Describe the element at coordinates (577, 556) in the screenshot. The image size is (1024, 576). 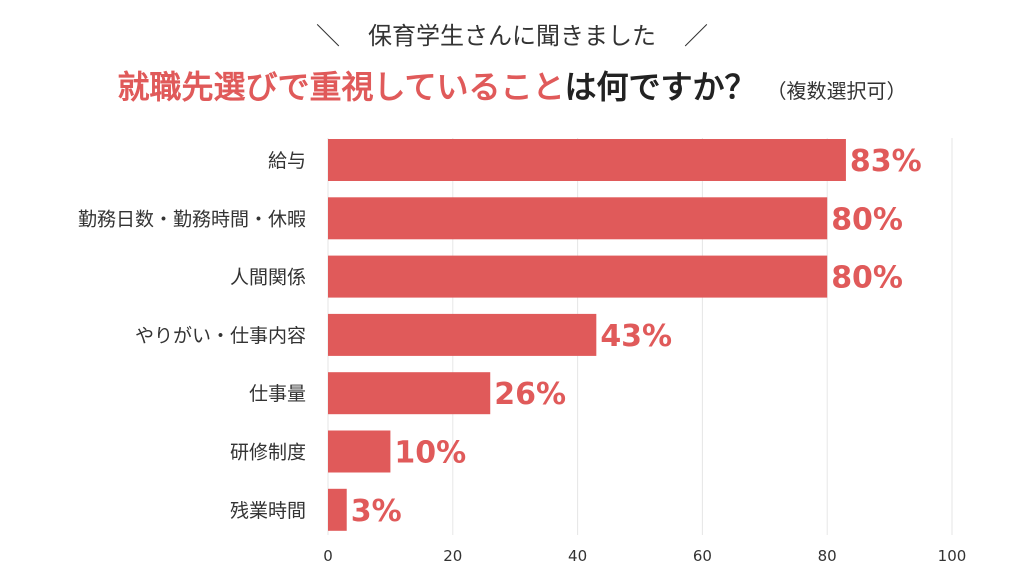
I see `x-tick-label: 40` at that location.